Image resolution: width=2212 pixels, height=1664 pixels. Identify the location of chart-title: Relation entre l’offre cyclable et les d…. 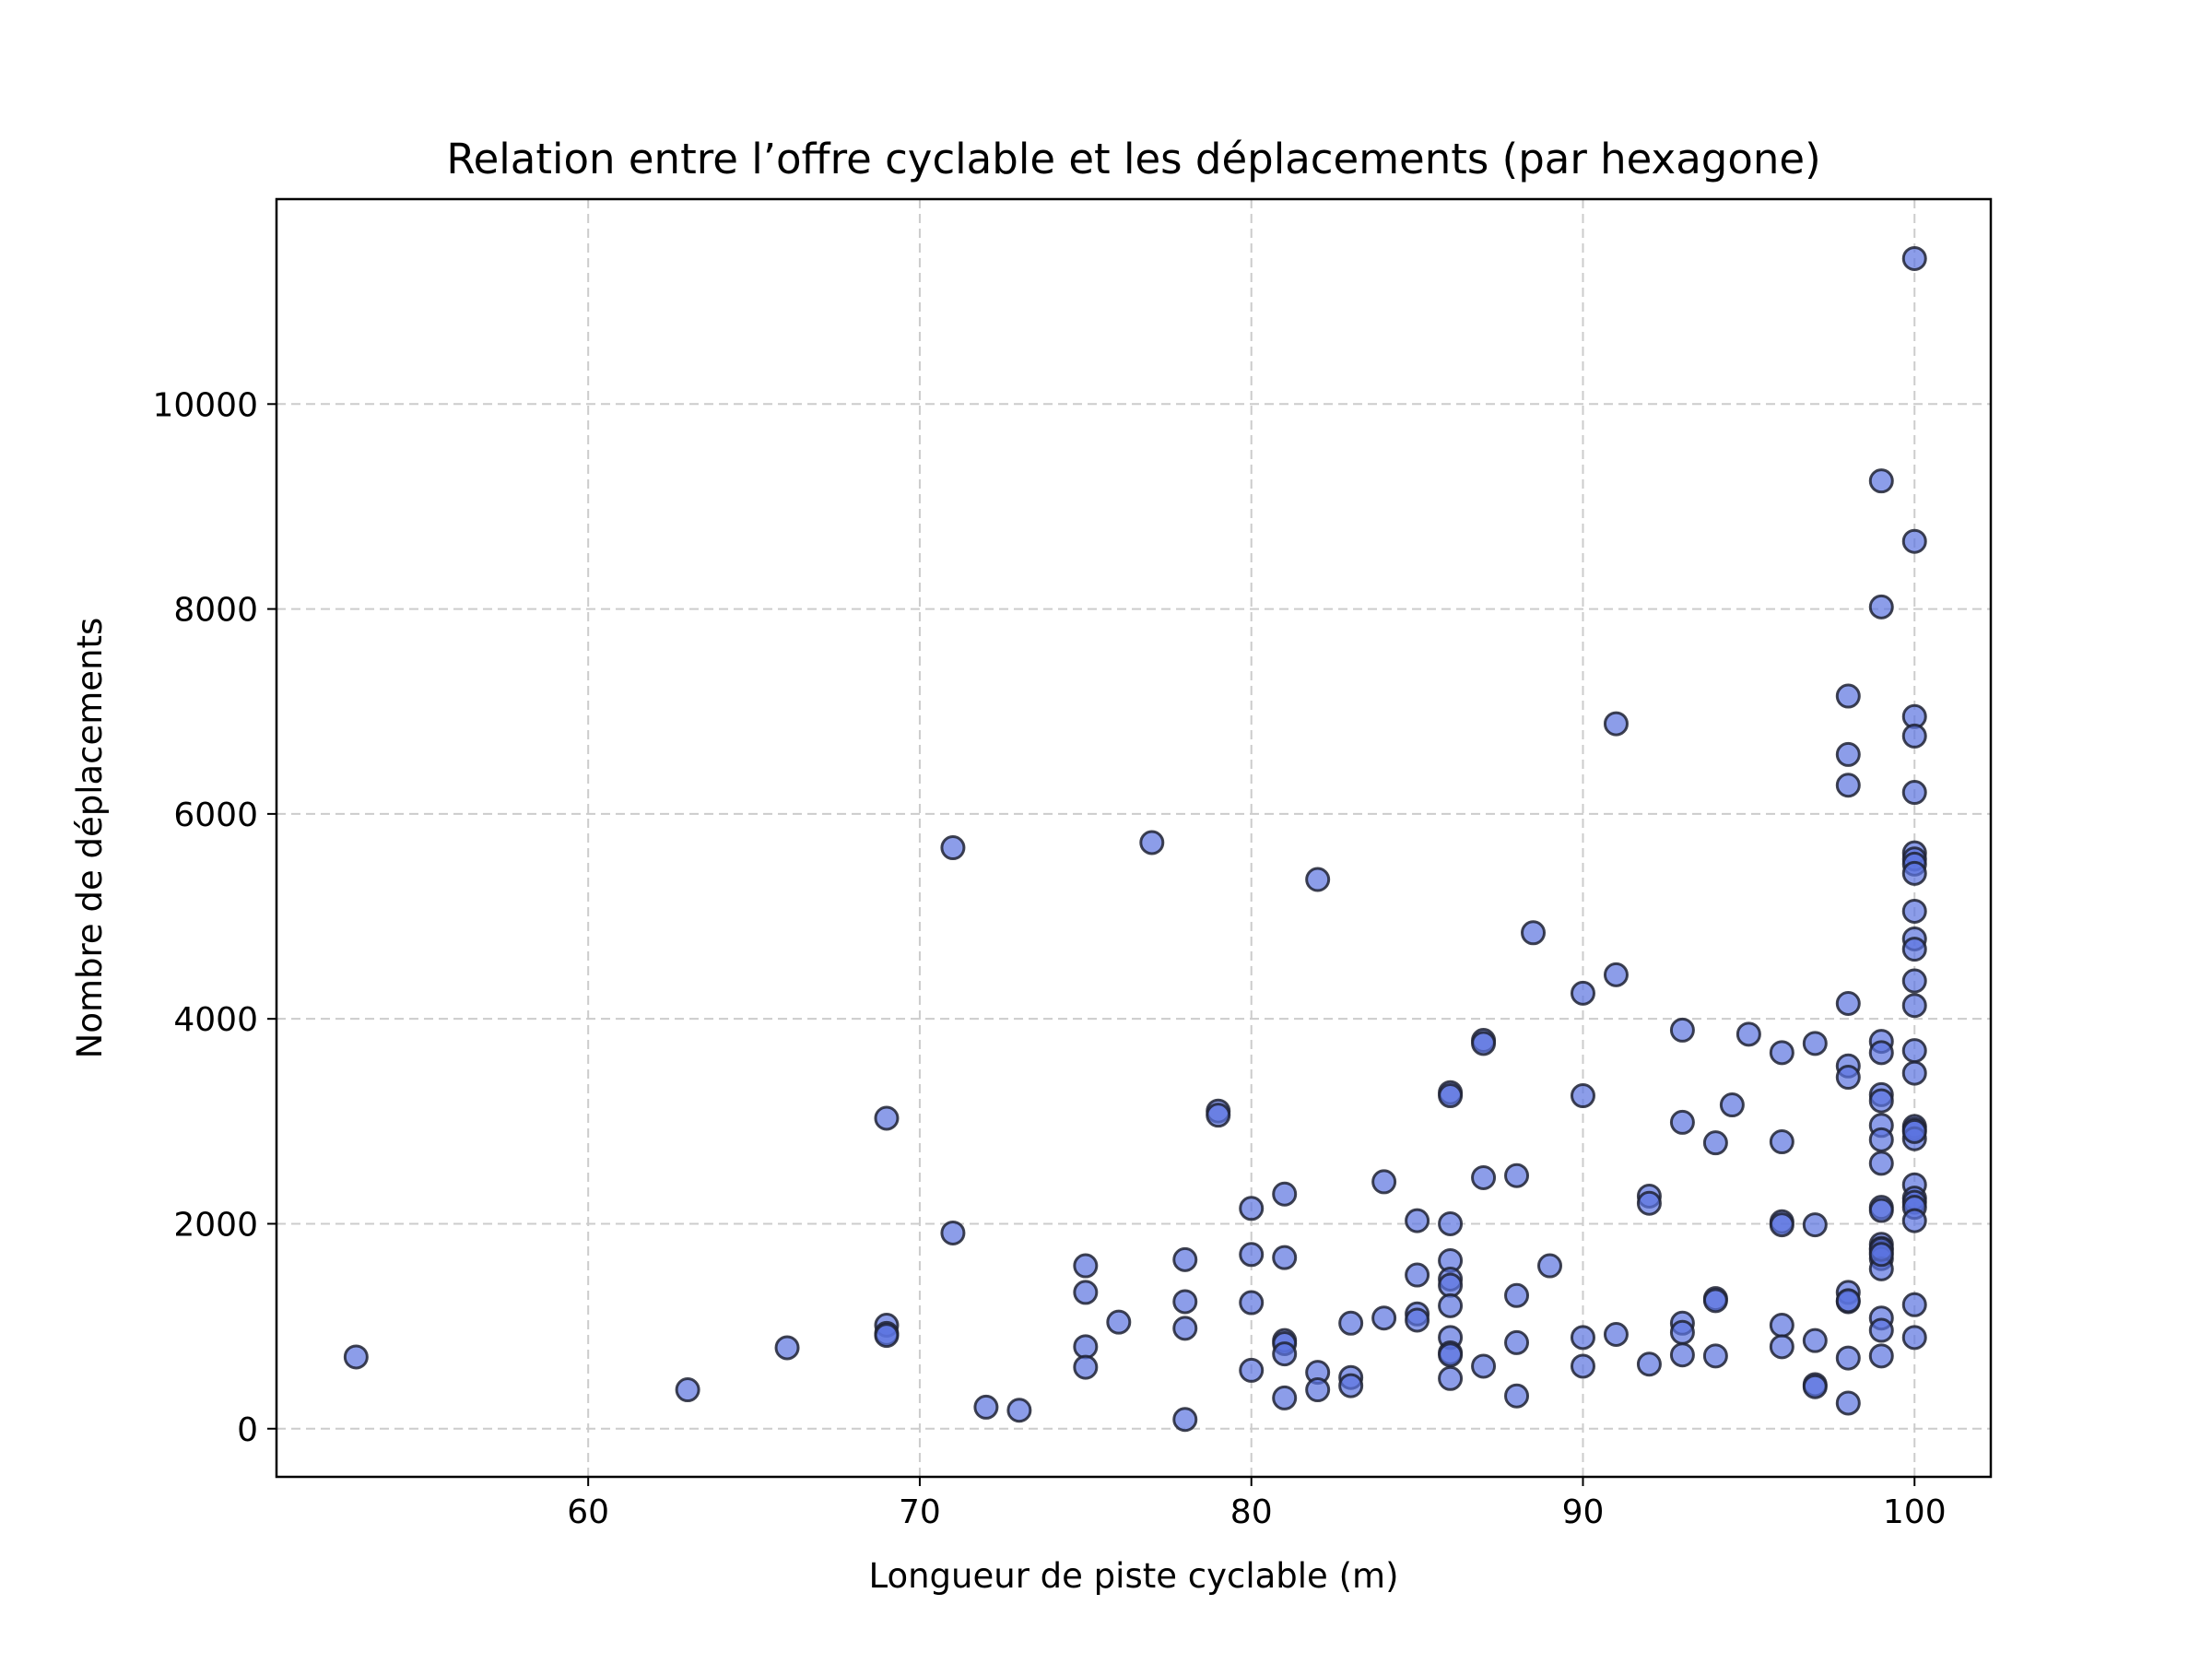
(1133, 159).